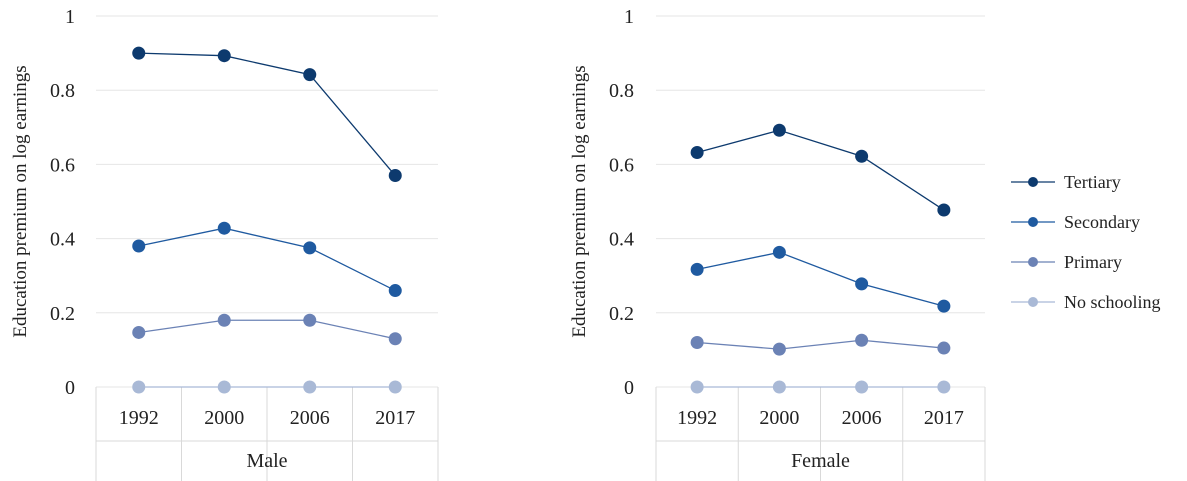 This screenshot has height=481, width=1187. I want to click on legend-label: Primary, so click(1093, 262).